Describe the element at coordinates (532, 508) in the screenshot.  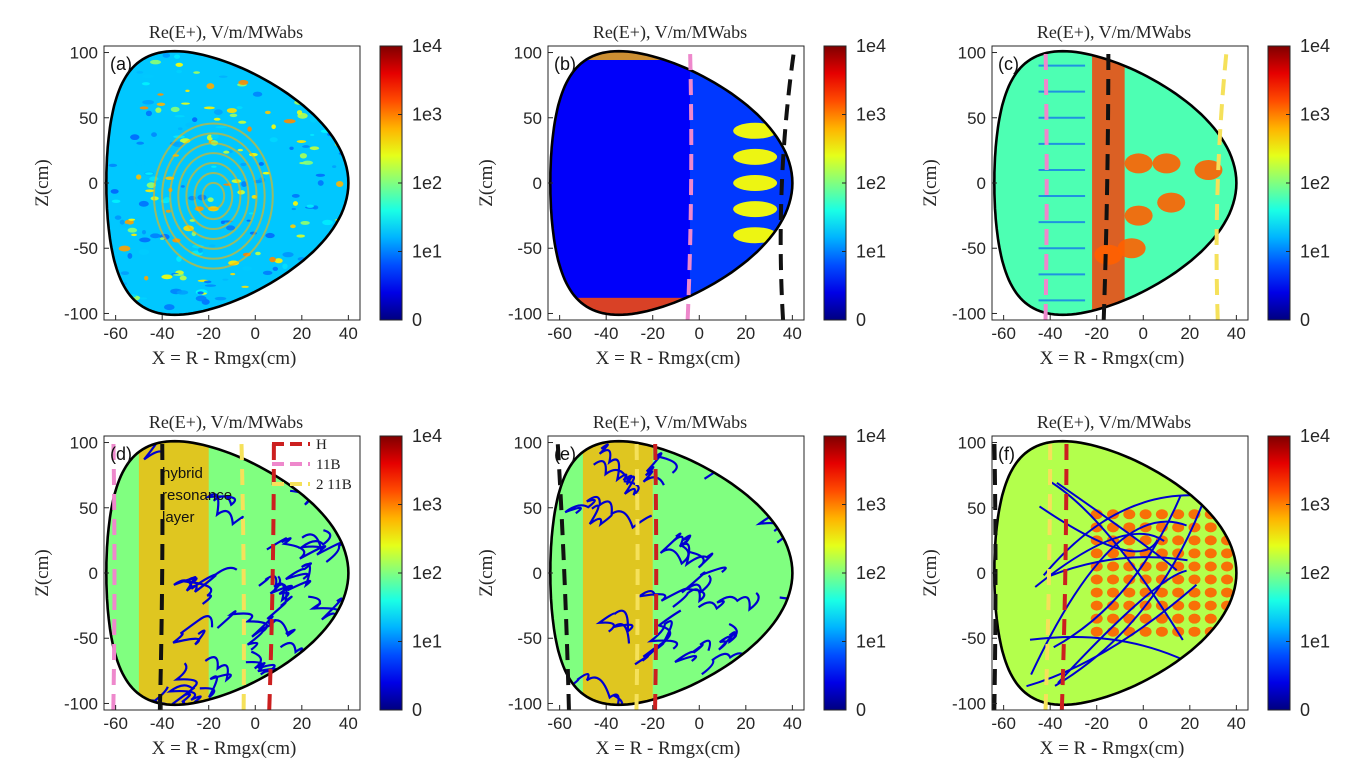
I see `y-tick-label: 50` at that location.